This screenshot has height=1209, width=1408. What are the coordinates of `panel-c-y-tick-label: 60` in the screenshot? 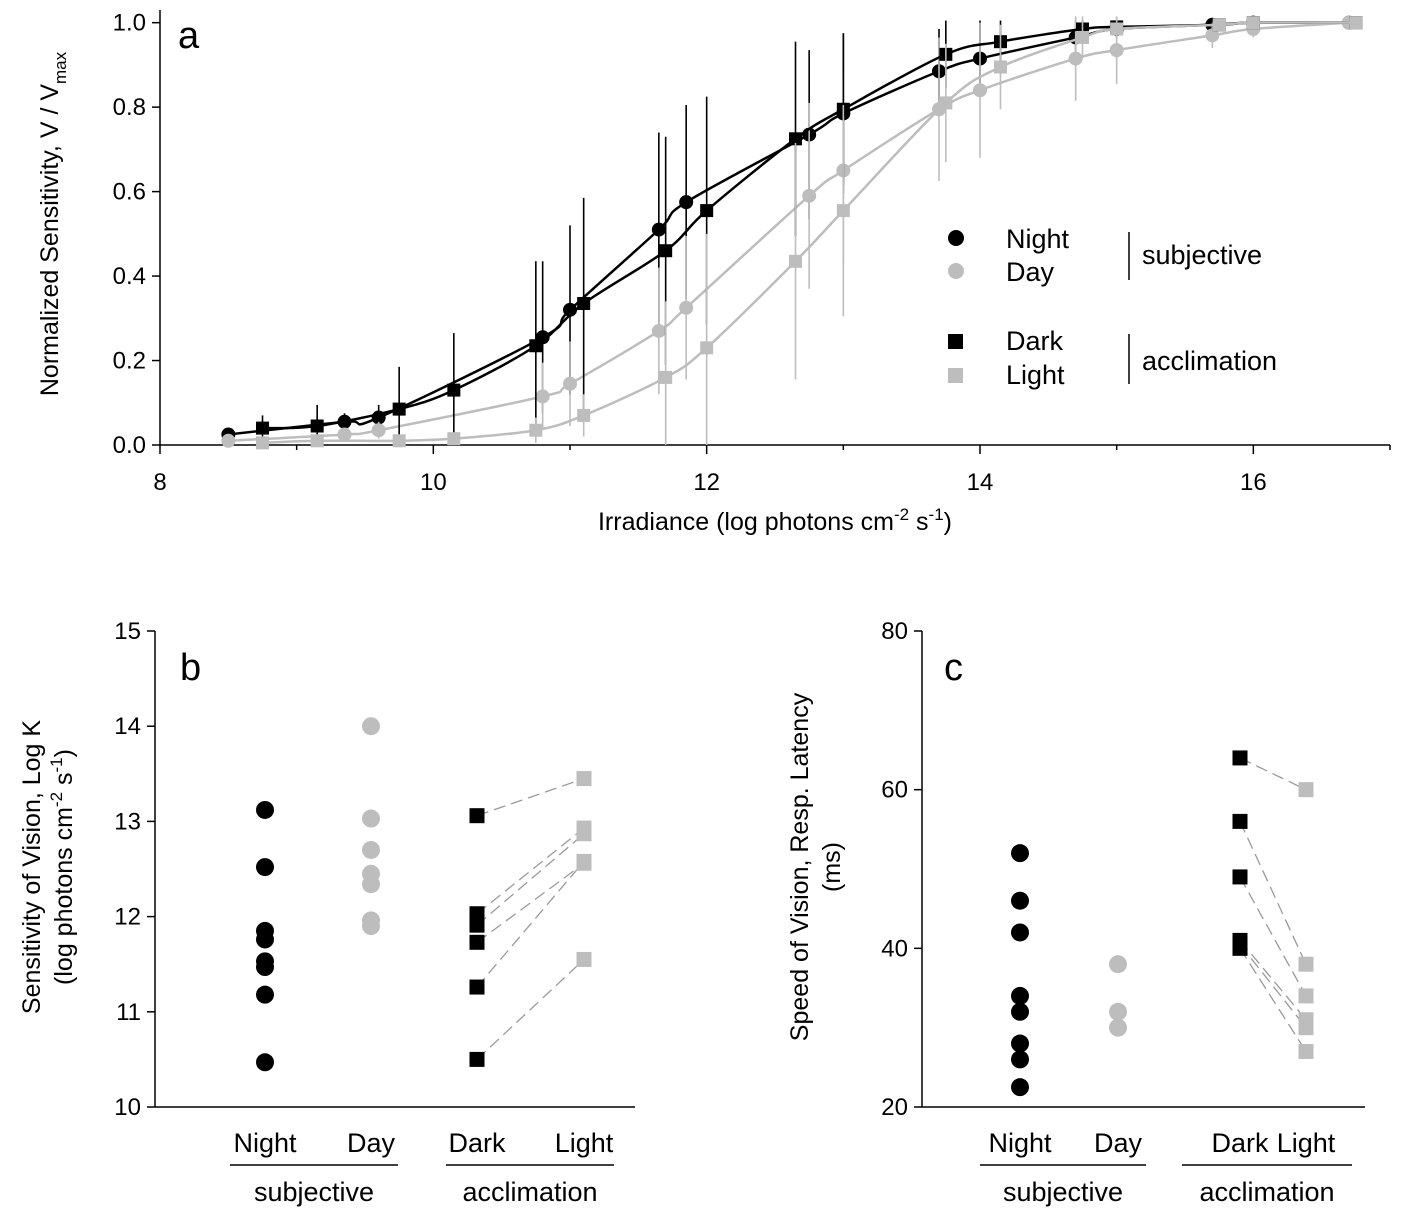 It's located at (894, 790).